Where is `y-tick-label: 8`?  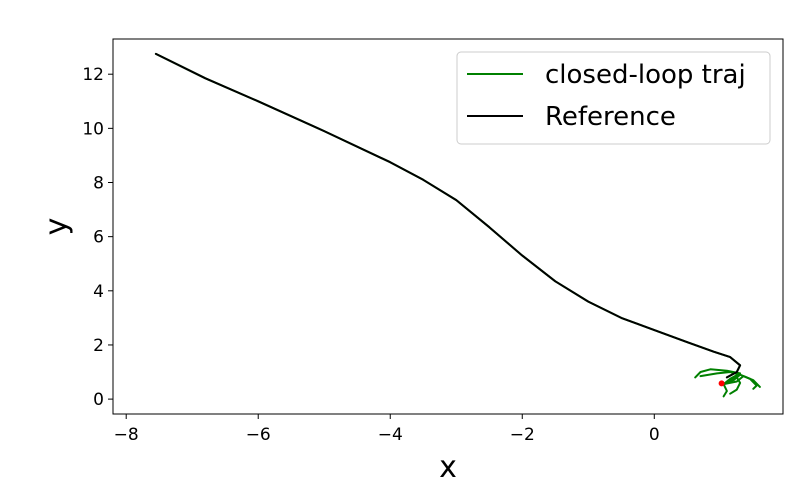
y-tick-label: 8 is located at coordinates (98, 184).